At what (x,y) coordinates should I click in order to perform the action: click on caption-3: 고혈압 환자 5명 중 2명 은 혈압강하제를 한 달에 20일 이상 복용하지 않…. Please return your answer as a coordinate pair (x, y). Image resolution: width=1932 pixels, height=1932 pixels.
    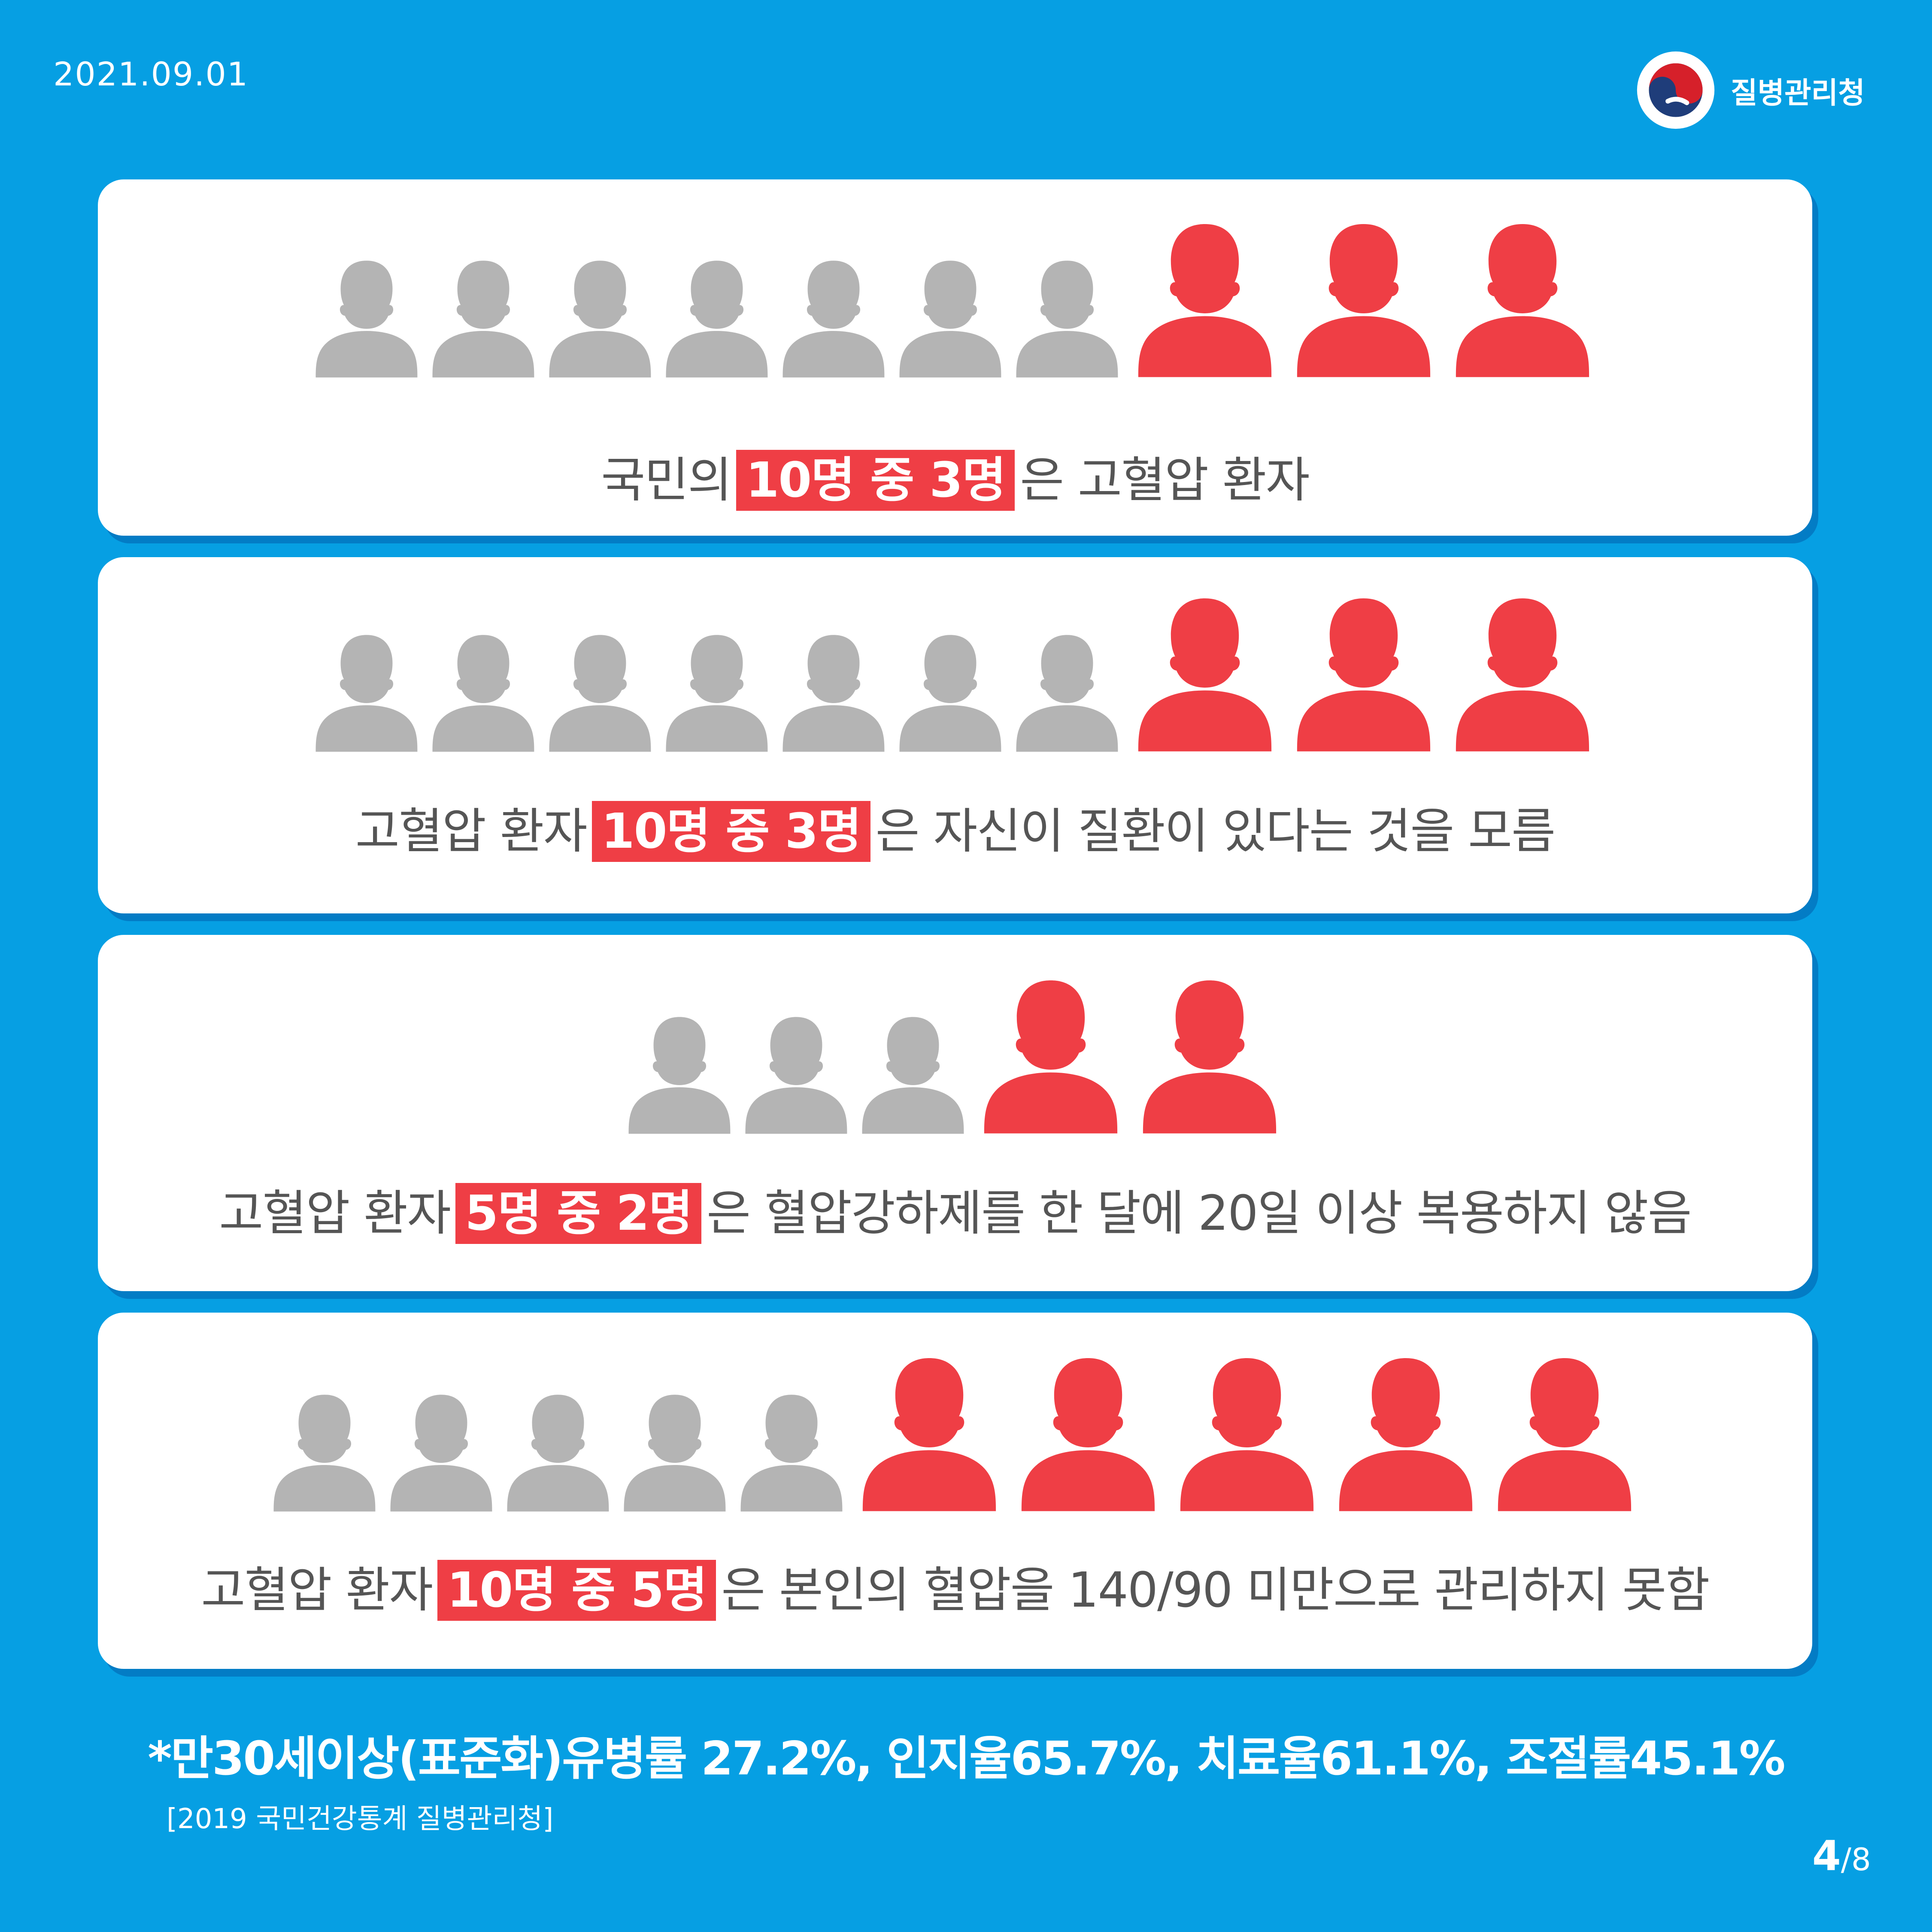
    Looking at the image, I should click on (955, 1209).